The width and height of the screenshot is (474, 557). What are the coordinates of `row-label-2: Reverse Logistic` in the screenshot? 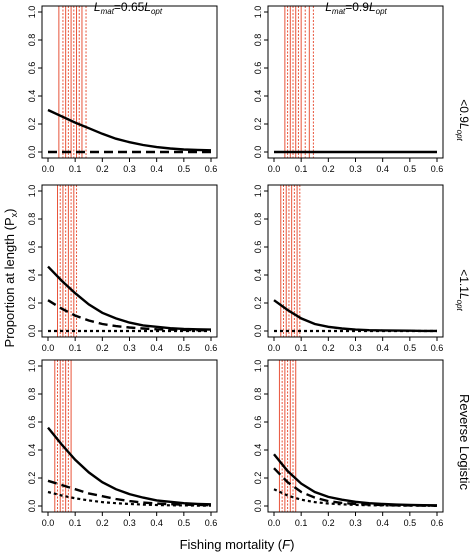 It's located at (464, 442).